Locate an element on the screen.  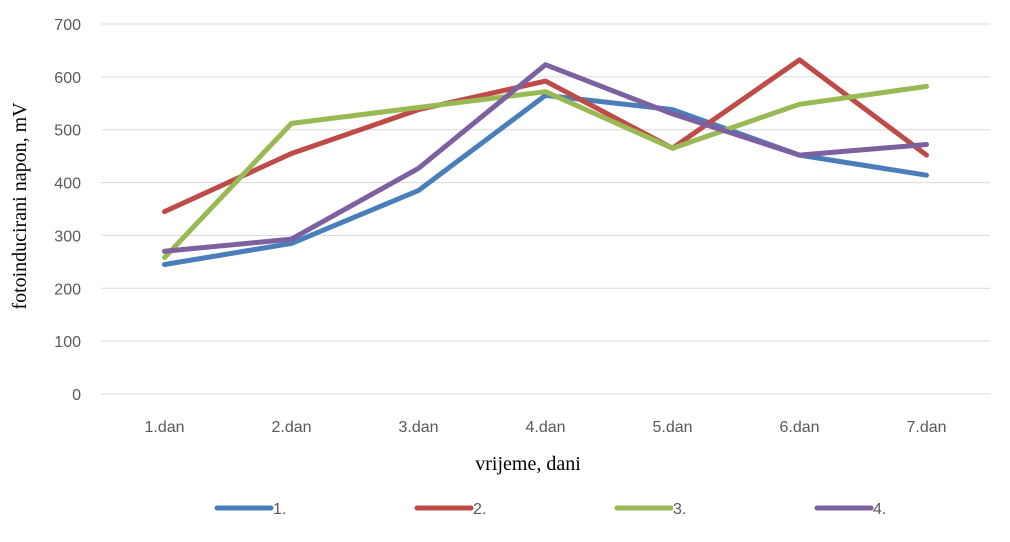
x-axis-ticks: 1.dan 2.dan 3.dan 4.dan 5.dan 6.dan 7.dan is located at coordinates (545, 427).